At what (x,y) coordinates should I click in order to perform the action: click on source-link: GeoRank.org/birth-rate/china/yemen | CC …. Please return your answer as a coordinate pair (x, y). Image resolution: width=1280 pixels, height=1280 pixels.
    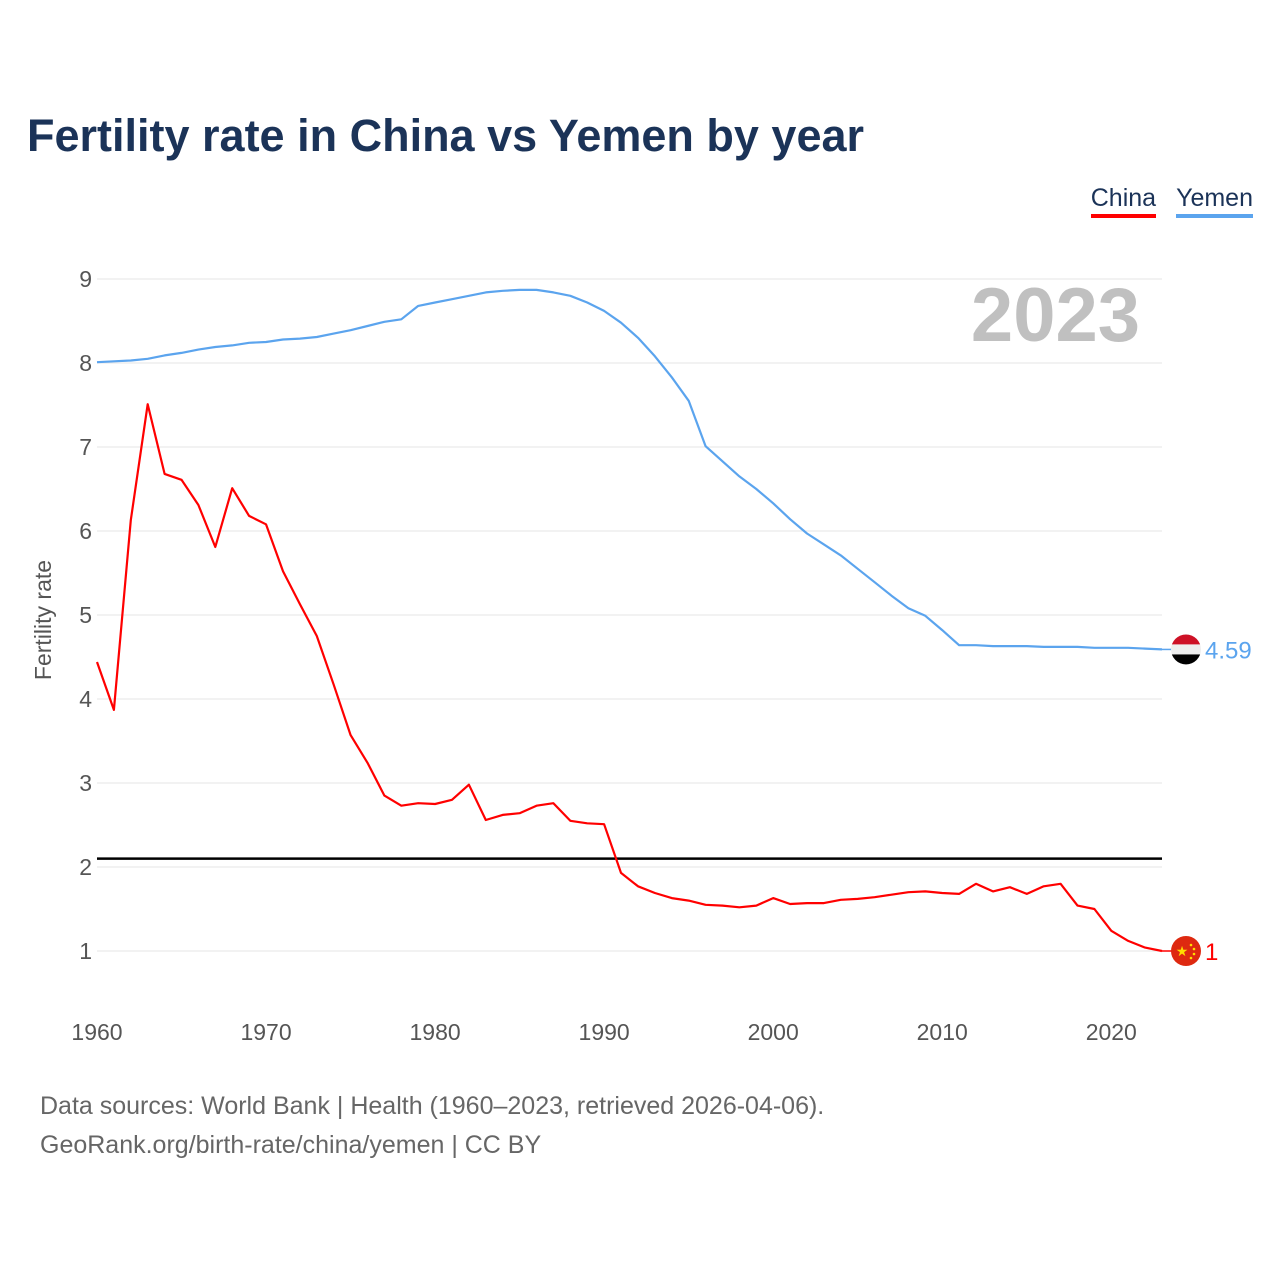
    Looking at the image, I should click on (291, 1145).